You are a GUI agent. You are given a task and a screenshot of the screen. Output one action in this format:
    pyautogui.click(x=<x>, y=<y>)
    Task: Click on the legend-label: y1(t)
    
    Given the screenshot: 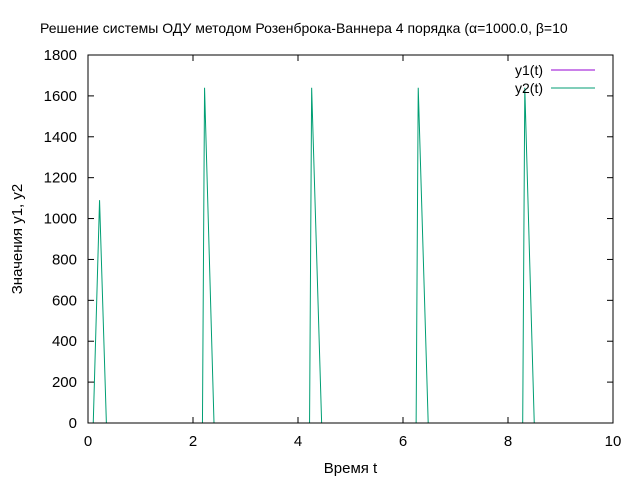 What is the action you would take?
    pyautogui.click(x=529, y=70)
    